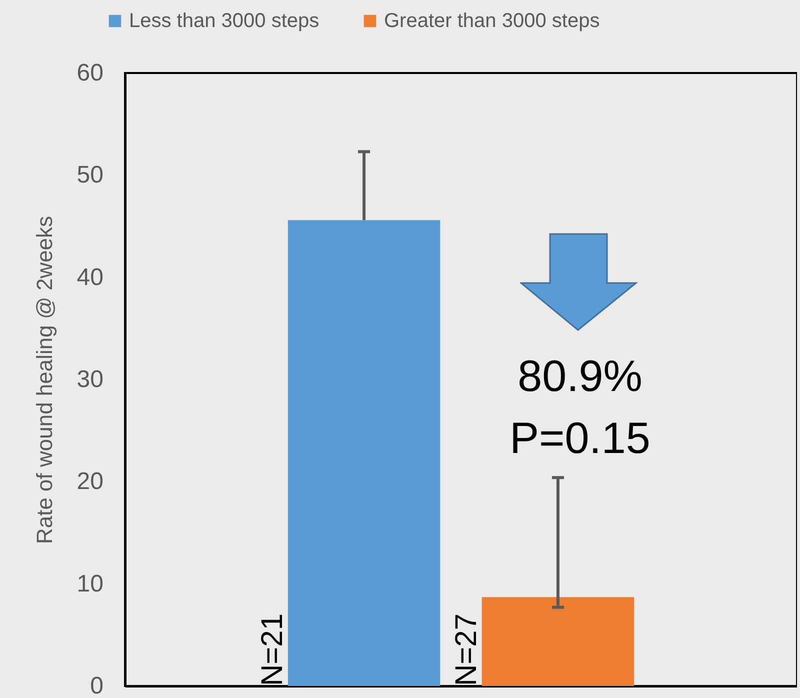 The width and height of the screenshot is (800, 698). What do you see at coordinates (90, 584) in the screenshot?
I see `y-tick-label: 10` at bounding box center [90, 584].